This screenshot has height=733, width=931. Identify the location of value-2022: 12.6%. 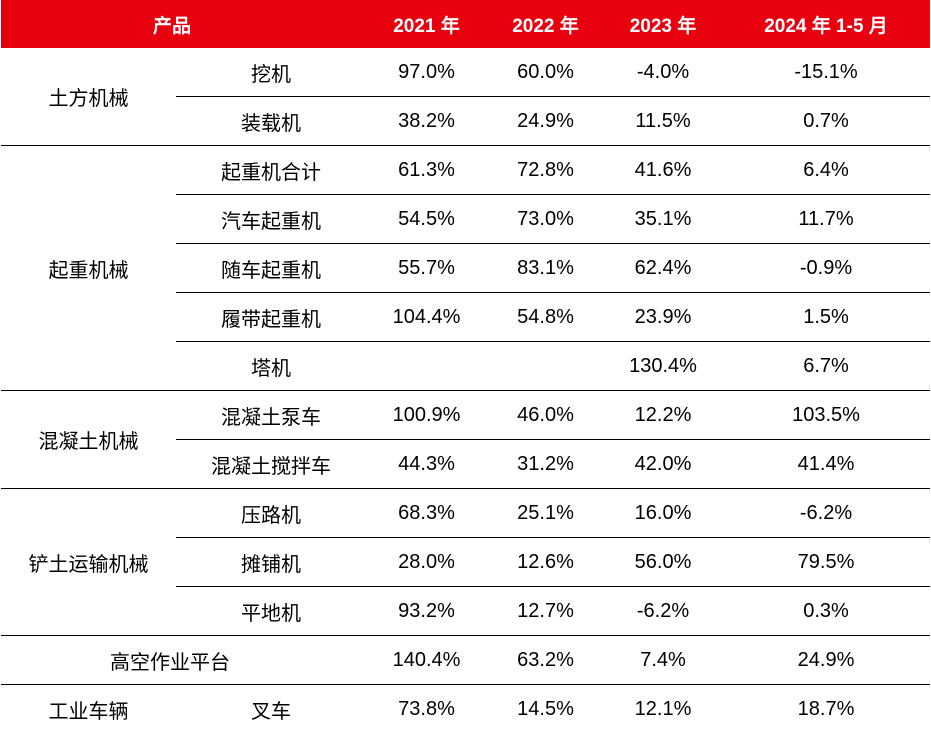
(545, 562).